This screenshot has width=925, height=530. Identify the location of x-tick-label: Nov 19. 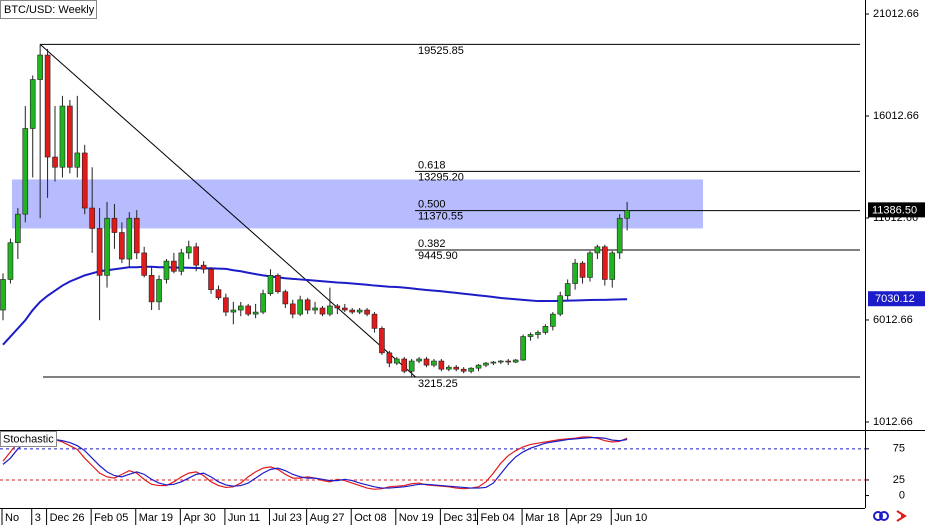
(416, 518).